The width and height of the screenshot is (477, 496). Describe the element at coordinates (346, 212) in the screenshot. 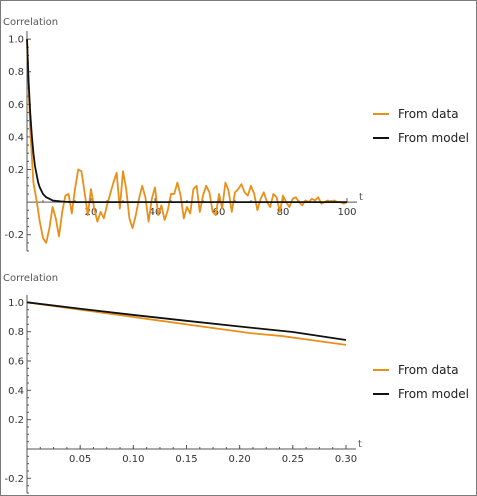

I see `x-tick-label: 100` at that location.